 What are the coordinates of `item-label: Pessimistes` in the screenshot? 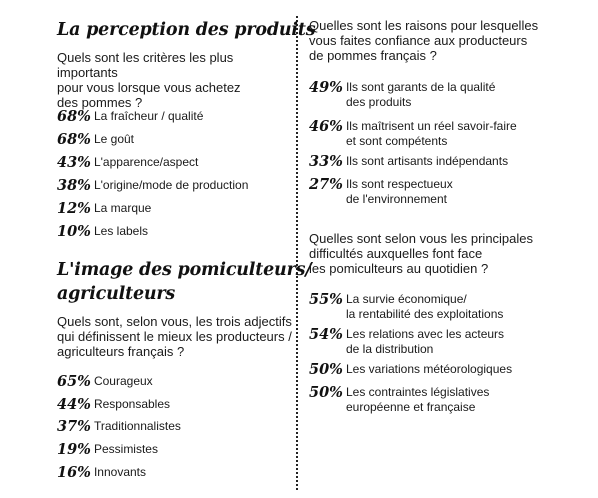 It's located at (125, 449).